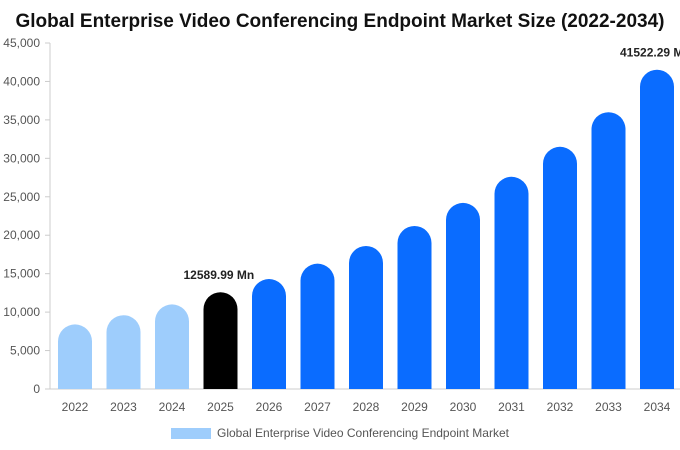 This screenshot has width=680, height=450. Describe the element at coordinates (219, 275) in the screenshot. I see `data-label: 12589.99 Mn` at that location.